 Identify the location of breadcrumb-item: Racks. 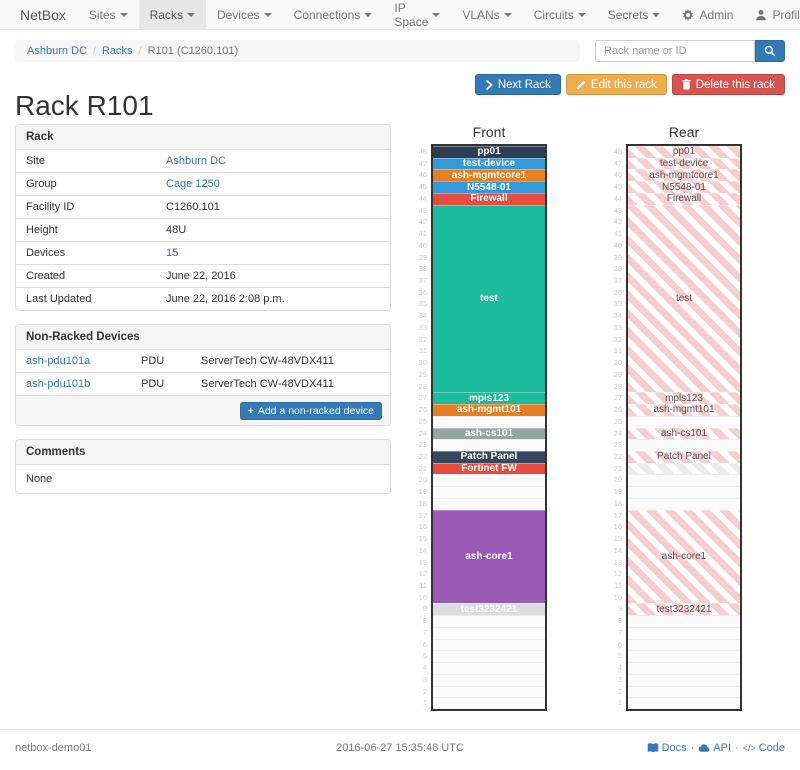
(117, 51).